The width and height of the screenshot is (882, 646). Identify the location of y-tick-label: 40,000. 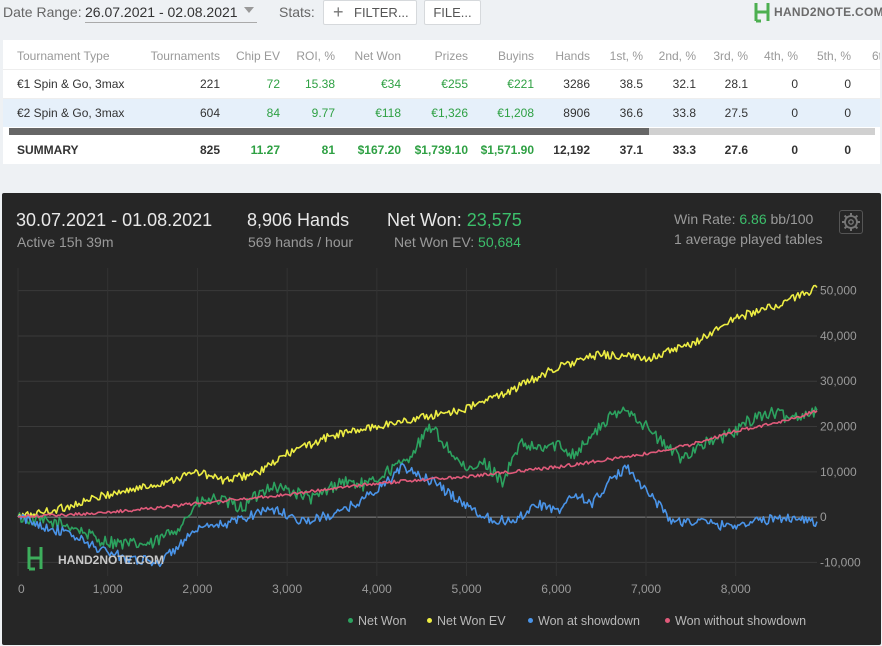
(838, 336).